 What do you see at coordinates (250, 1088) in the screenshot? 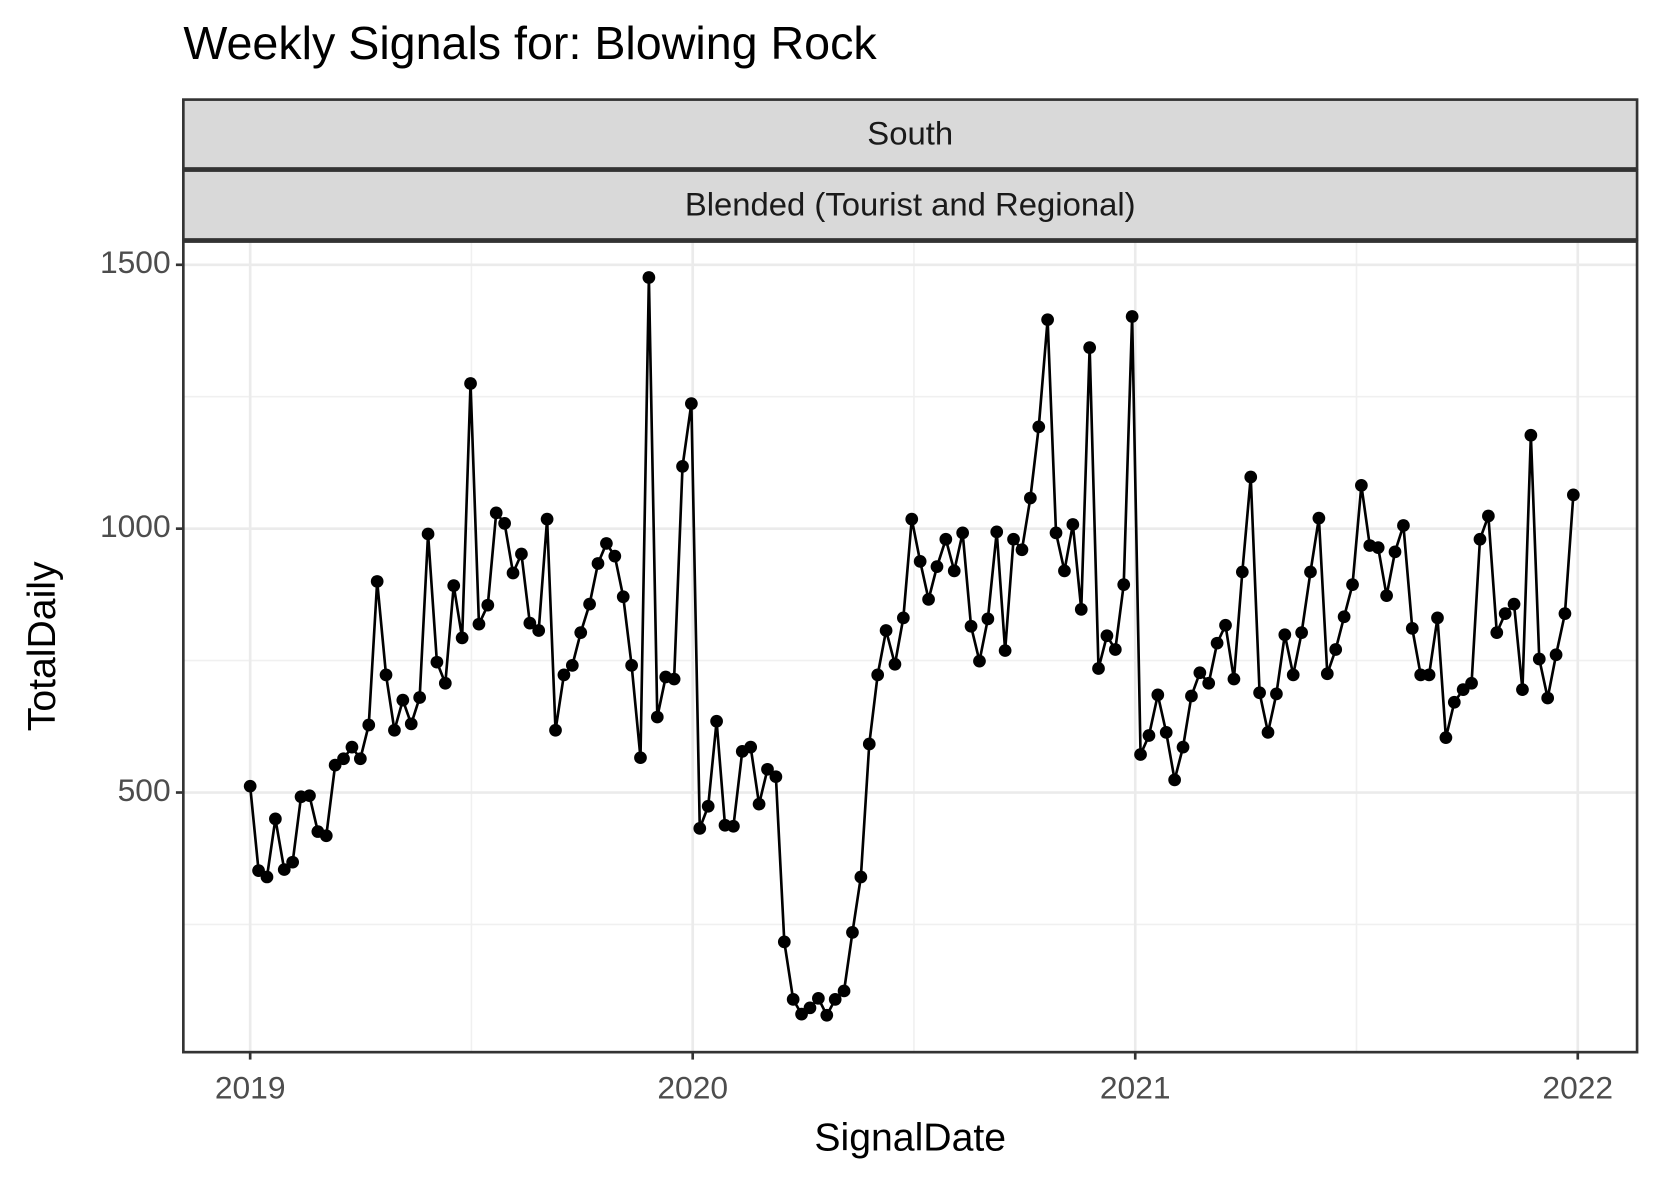
I see `x-tick-label: 2019` at bounding box center [250, 1088].